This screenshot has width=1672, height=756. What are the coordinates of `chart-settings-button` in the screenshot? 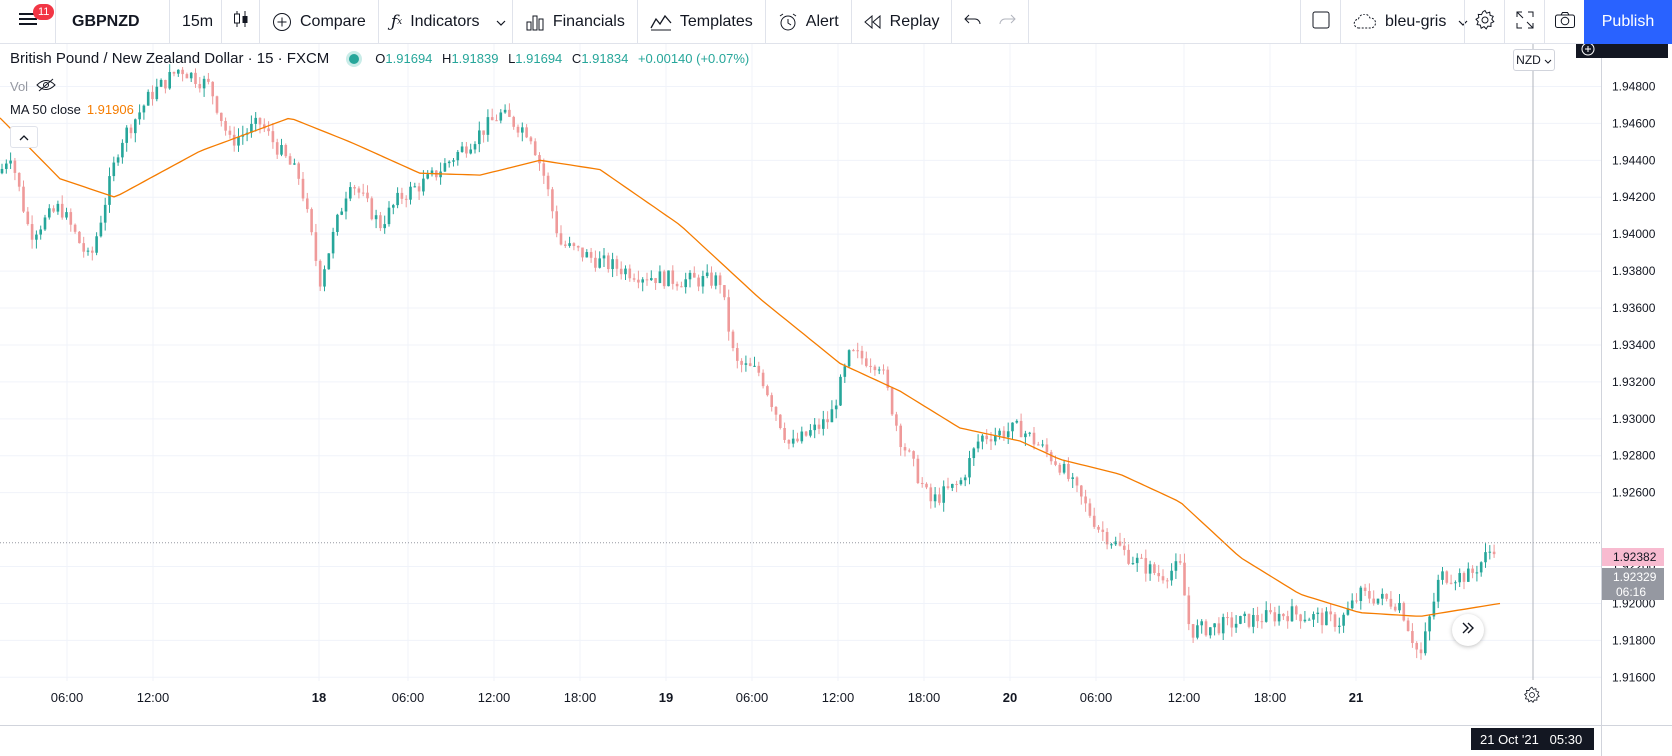 It's located at (1532, 697).